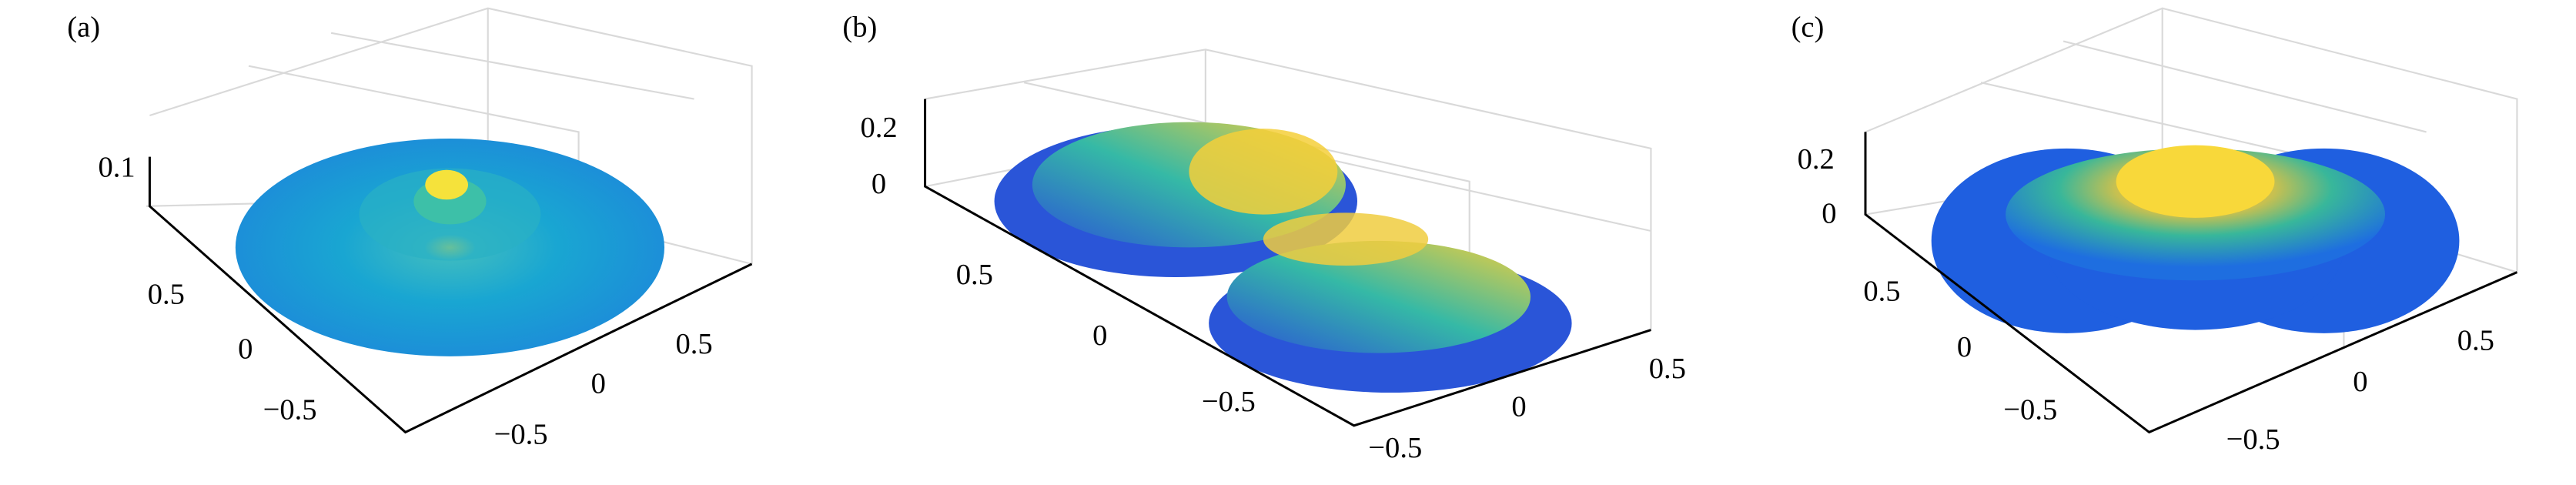  I want to click on z-tick-label: 0.1, so click(117, 168).